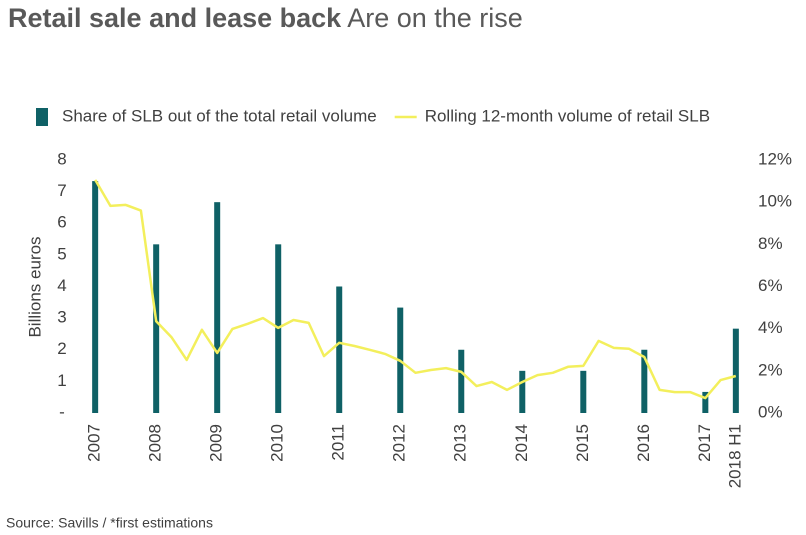  What do you see at coordinates (42, 117) in the screenshot?
I see `legend-swatch` at bounding box center [42, 117].